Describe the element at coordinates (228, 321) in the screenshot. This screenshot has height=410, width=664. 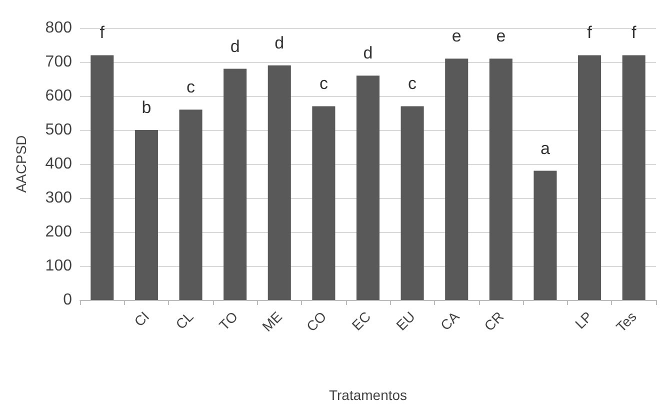
I see `x-tick-label: TO` at that location.